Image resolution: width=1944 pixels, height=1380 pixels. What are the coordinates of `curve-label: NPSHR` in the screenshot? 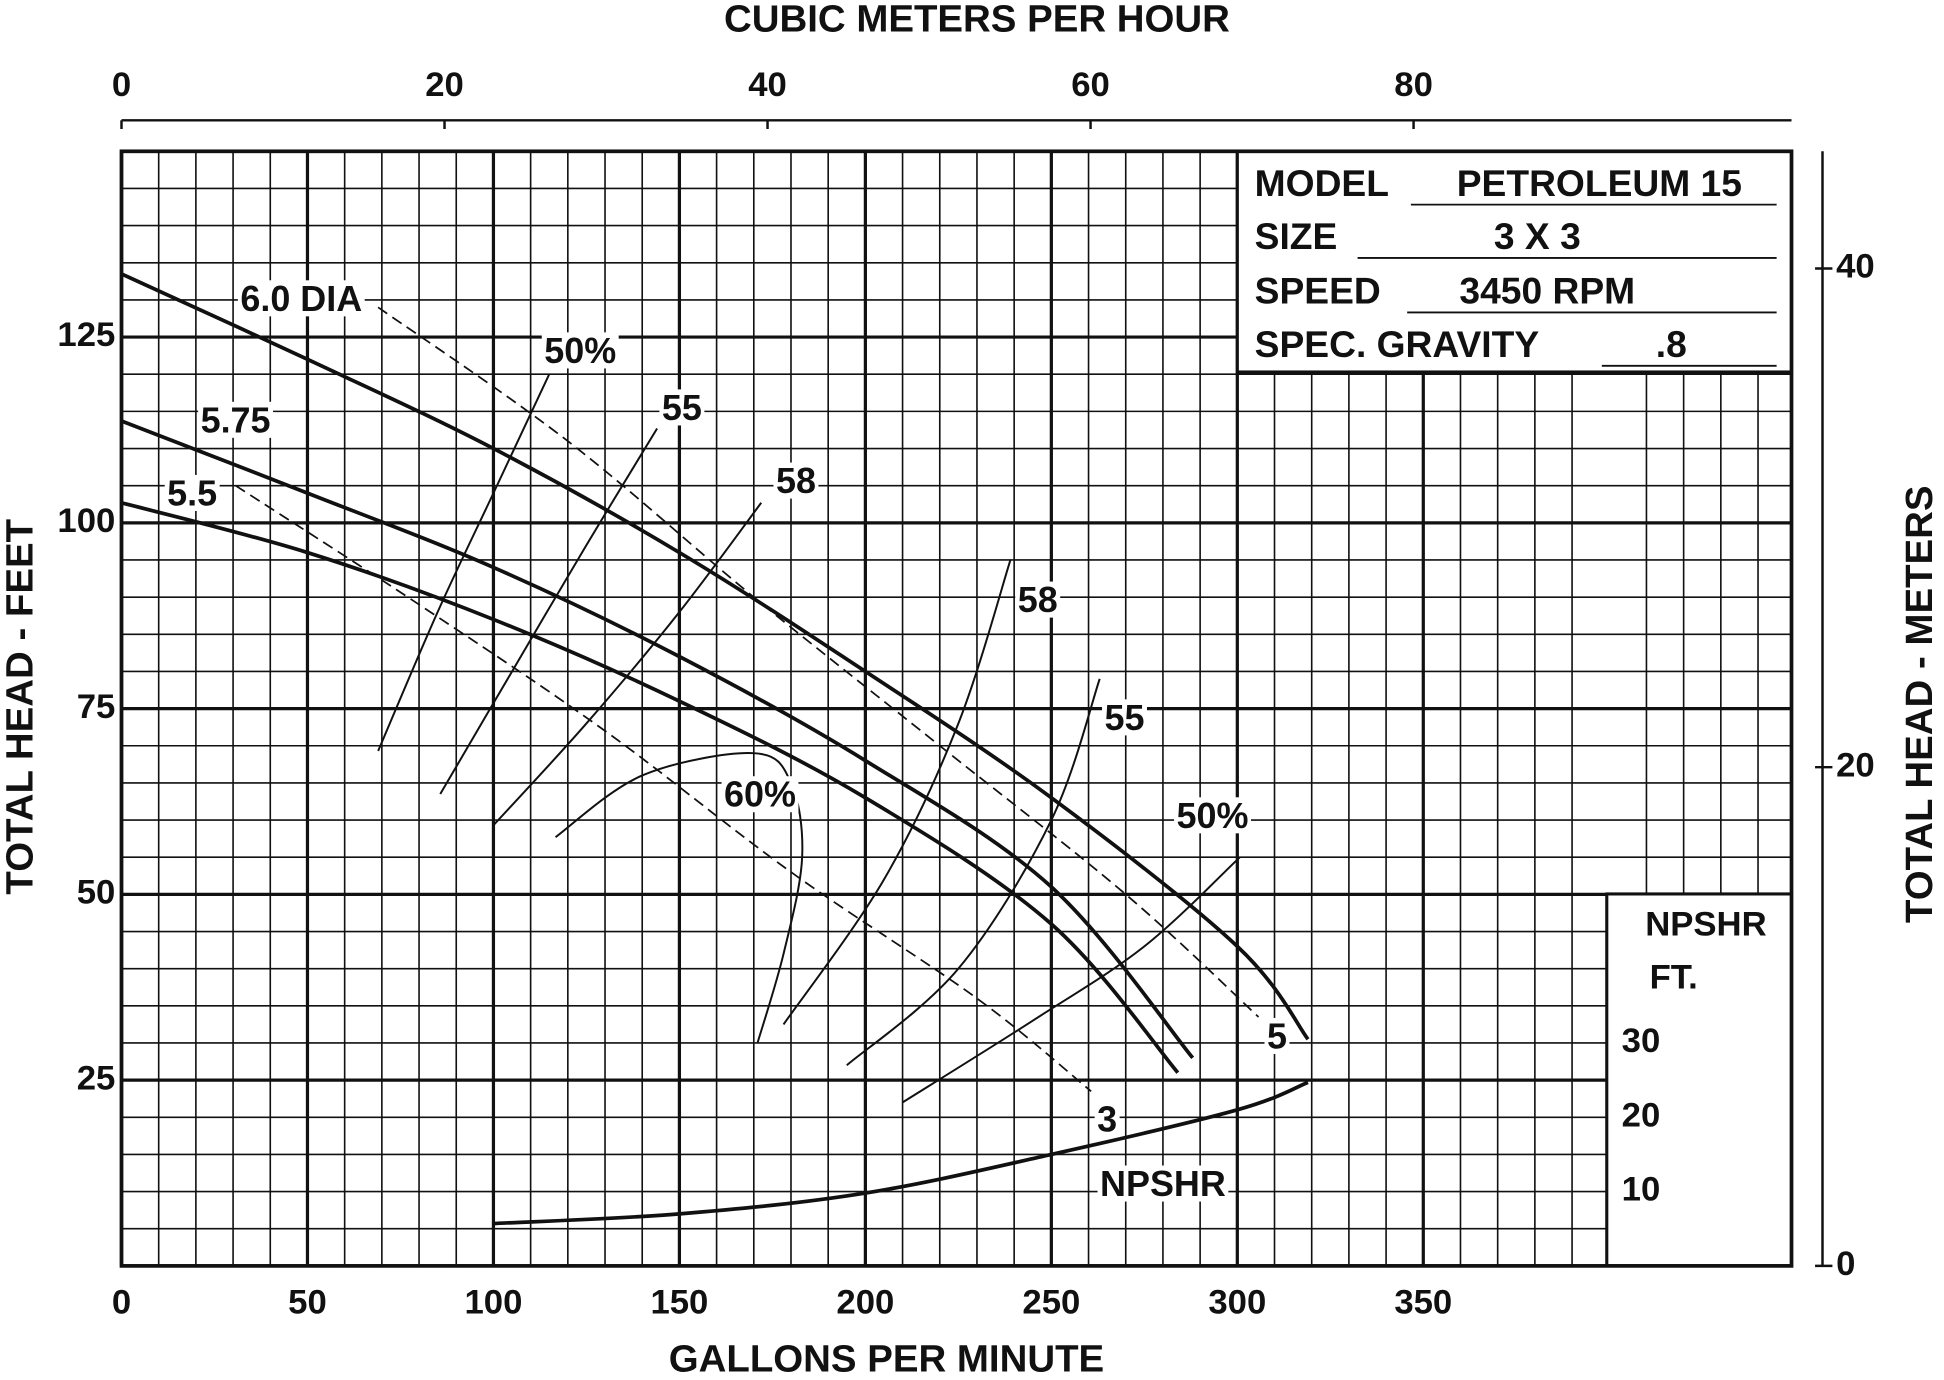 It's located at (1163, 1183).